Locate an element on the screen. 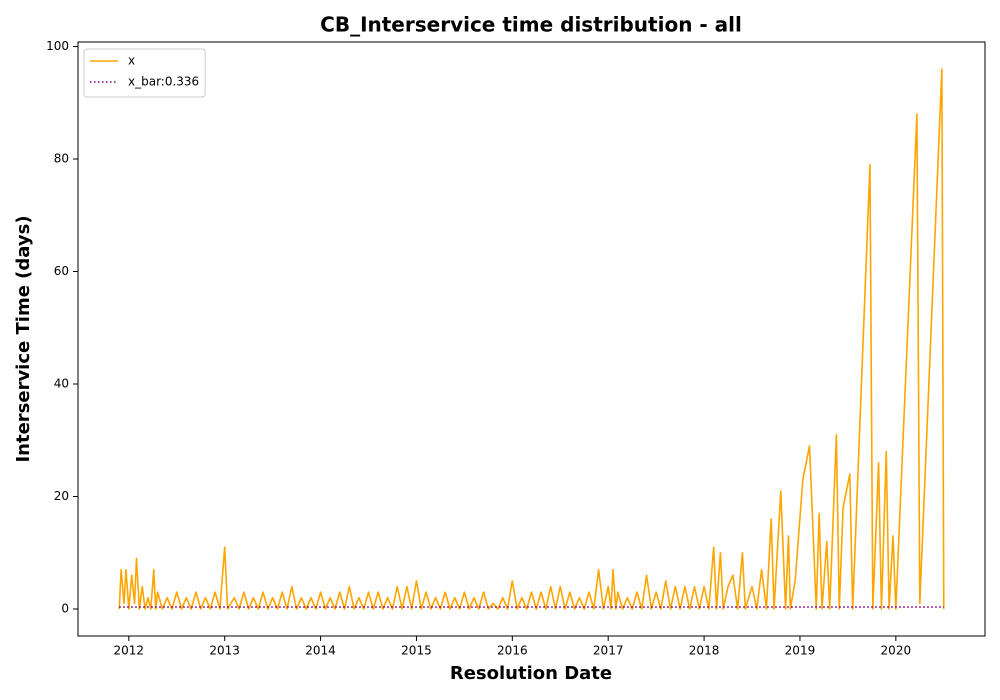 This screenshot has height=700, width=1000. x-tick-label: 2015 is located at coordinates (416, 651).